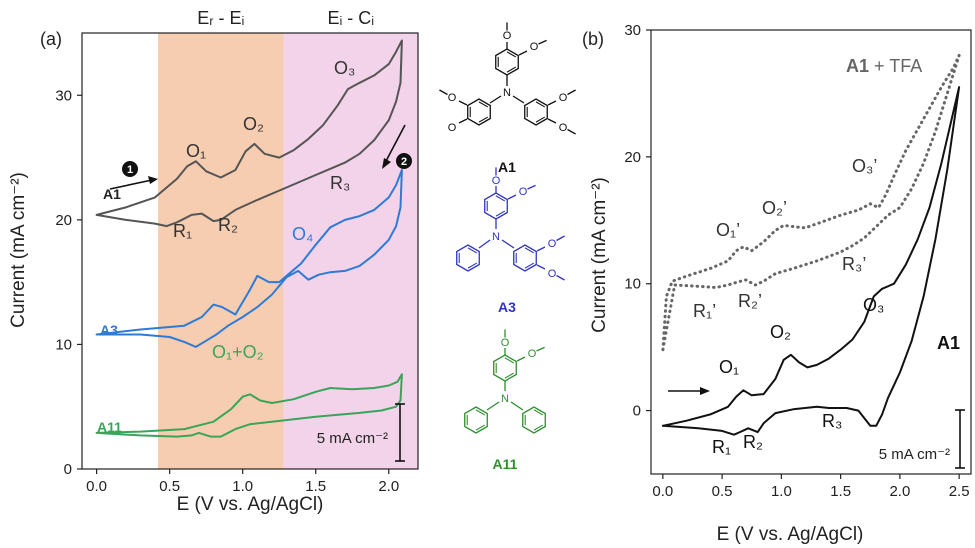  Describe the element at coordinates (510, 224) in the screenshot. I see `molecule-a3: N O O O O` at that location.